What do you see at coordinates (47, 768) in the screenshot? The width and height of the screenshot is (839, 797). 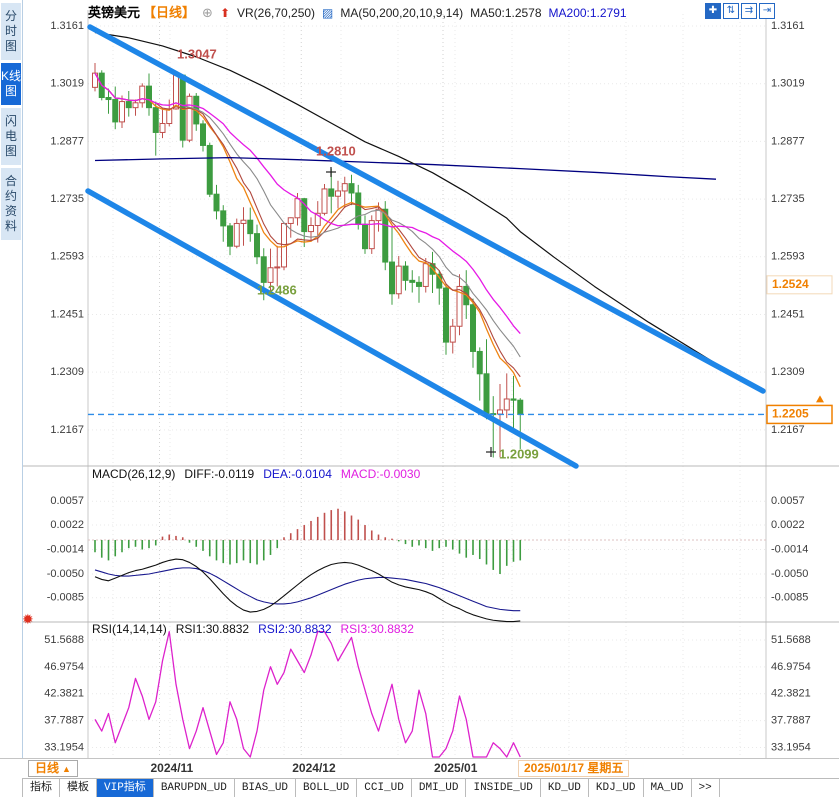 I see `period-selector-label: 日线` at bounding box center [47, 768].